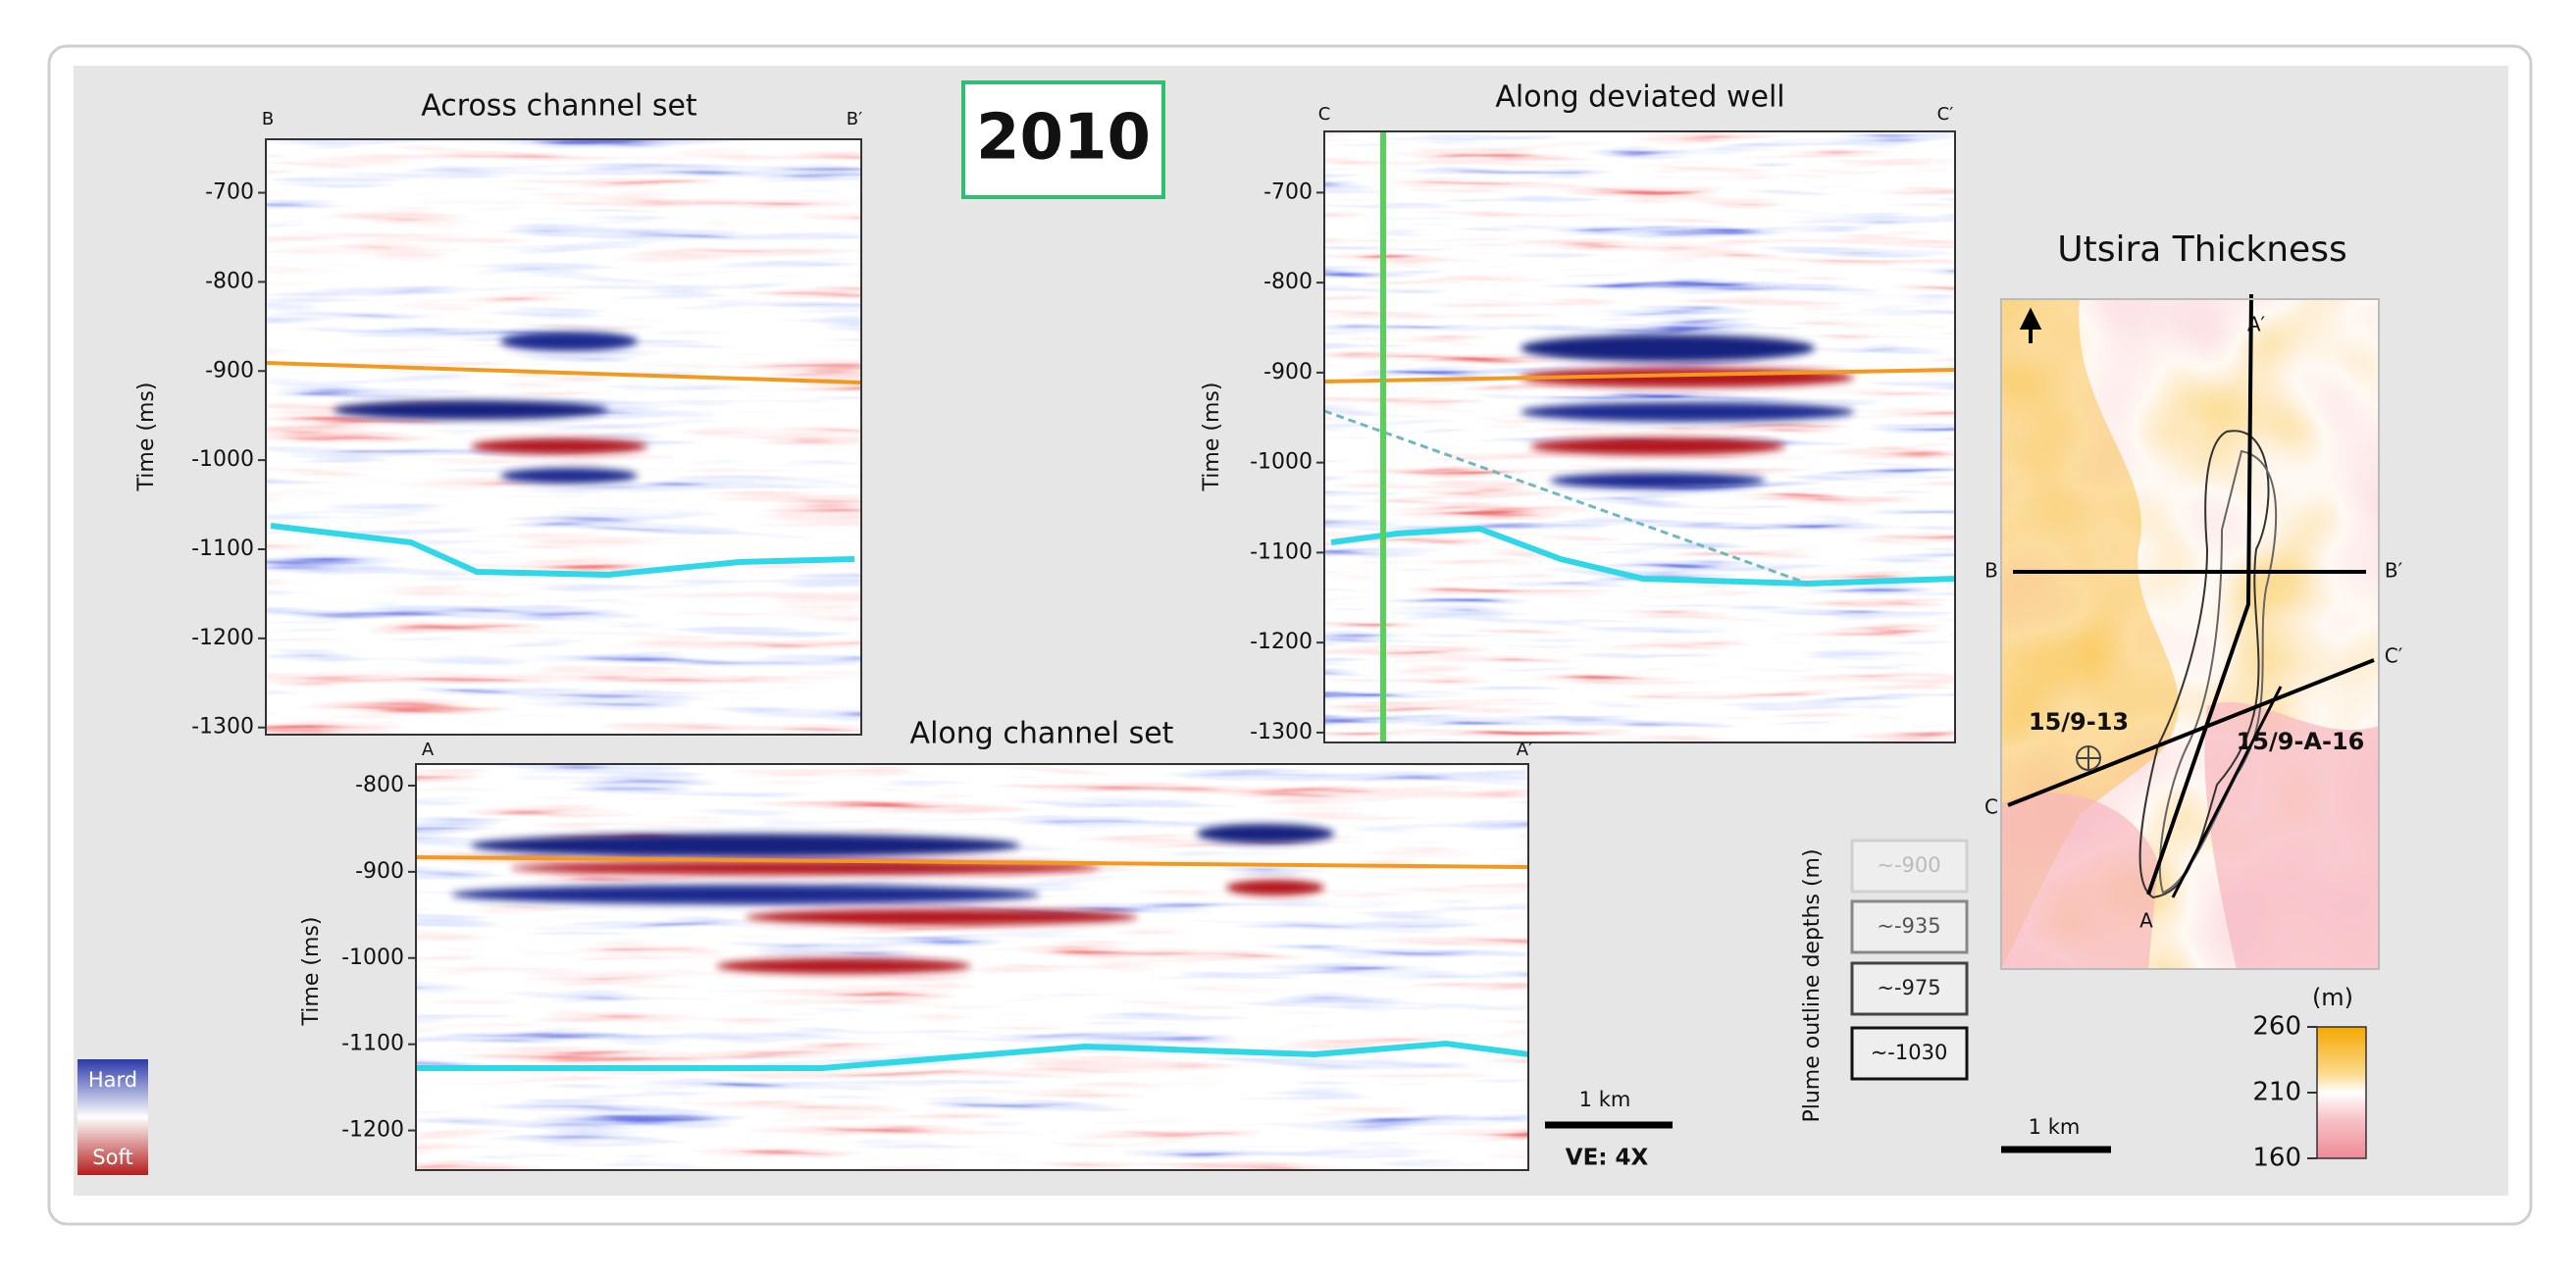 The image size is (2576, 1278). Describe the element at coordinates (2256, 324) in the screenshot. I see `map-label: A′` at that location.